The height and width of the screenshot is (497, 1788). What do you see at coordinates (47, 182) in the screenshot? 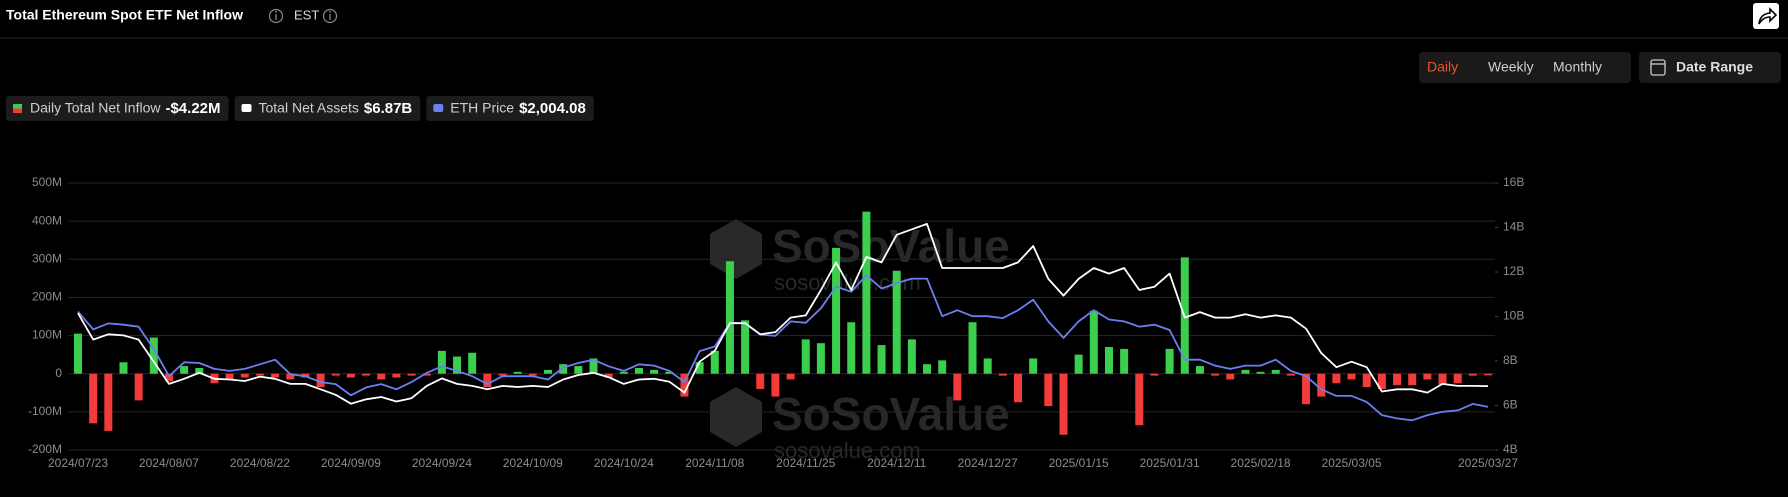
I see `y-tick-label: 500M` at bounding box center [47, 182].